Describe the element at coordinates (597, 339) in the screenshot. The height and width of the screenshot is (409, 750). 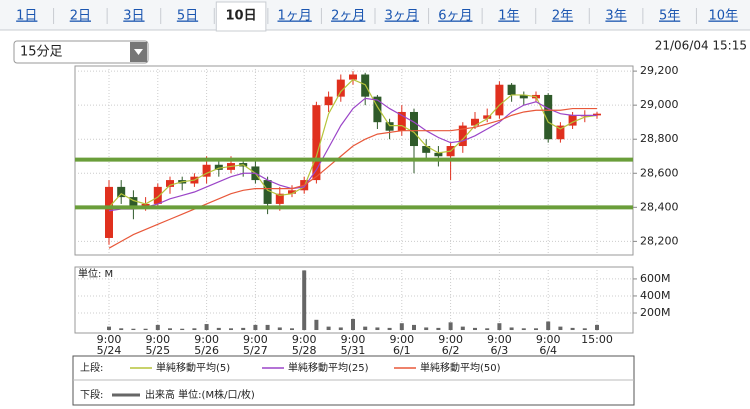
I see `x-tick-label: 15:00` at that location.